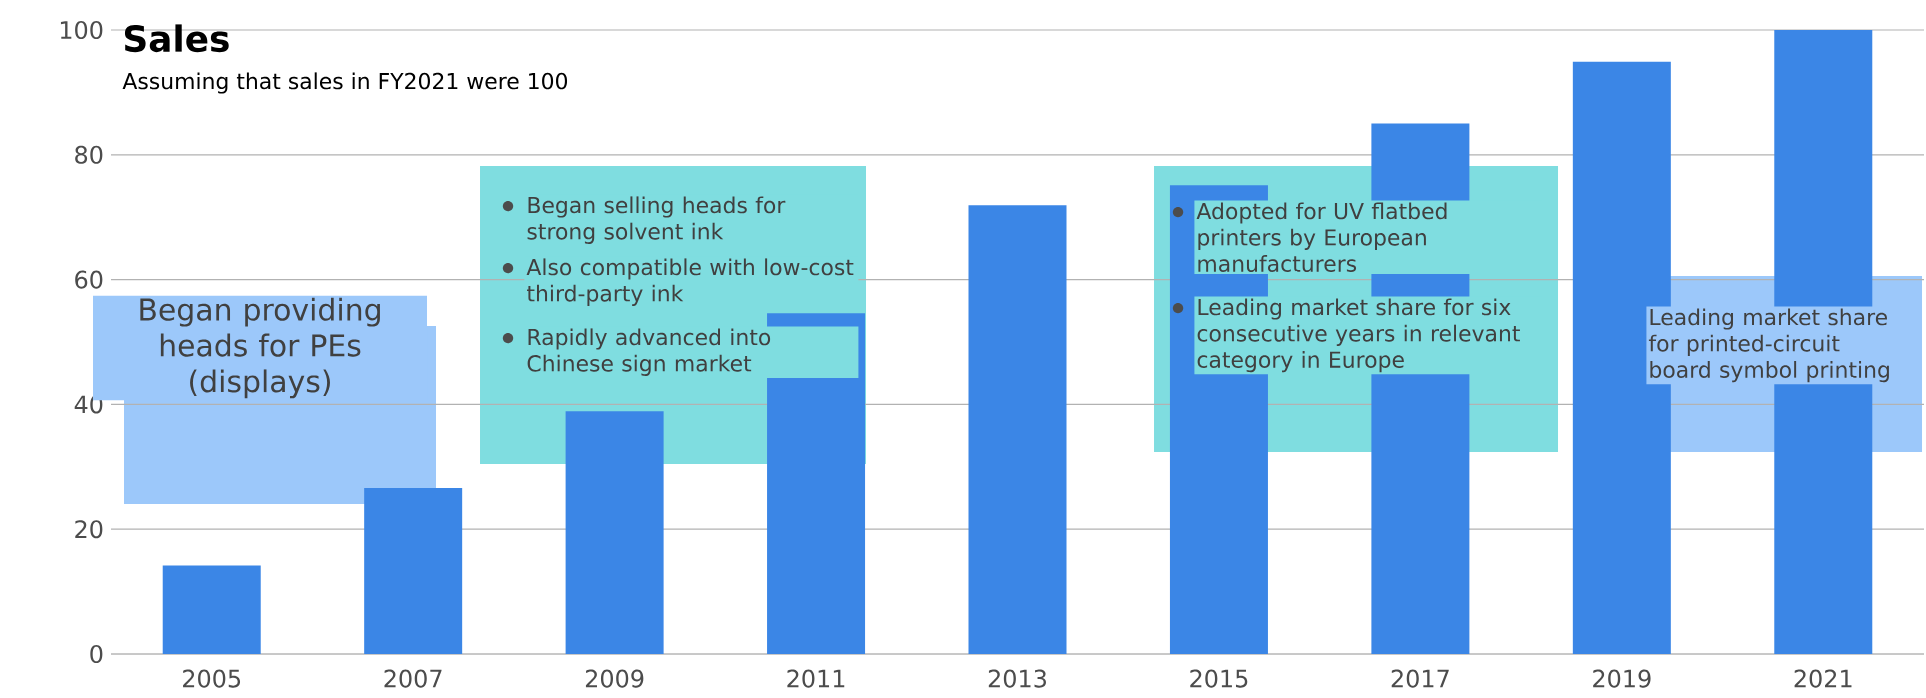  I want to click on annotation: Also compatible with low-cost third-party ink, so click(690, 282).